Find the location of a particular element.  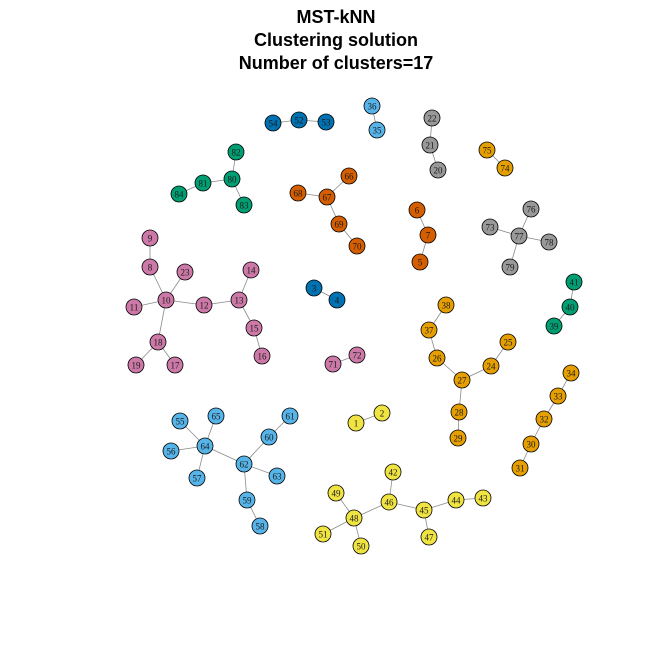

node-label: 55 is located at coordinates (181, 422).